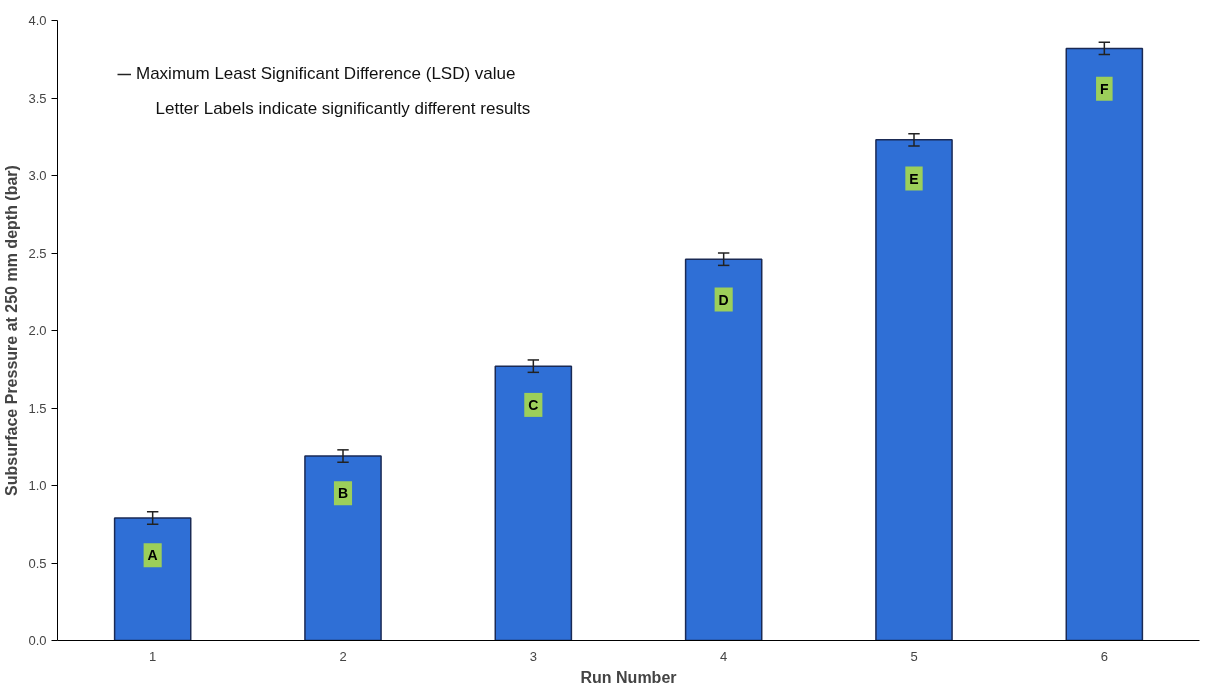 The width and height of the screenshot is (1209, 688). What do you see at coordinates (326, 74) in the screenshot?
I see `annotation: Maximum Least Significant Difference (LSD) value` at bounding box center [326, 74].